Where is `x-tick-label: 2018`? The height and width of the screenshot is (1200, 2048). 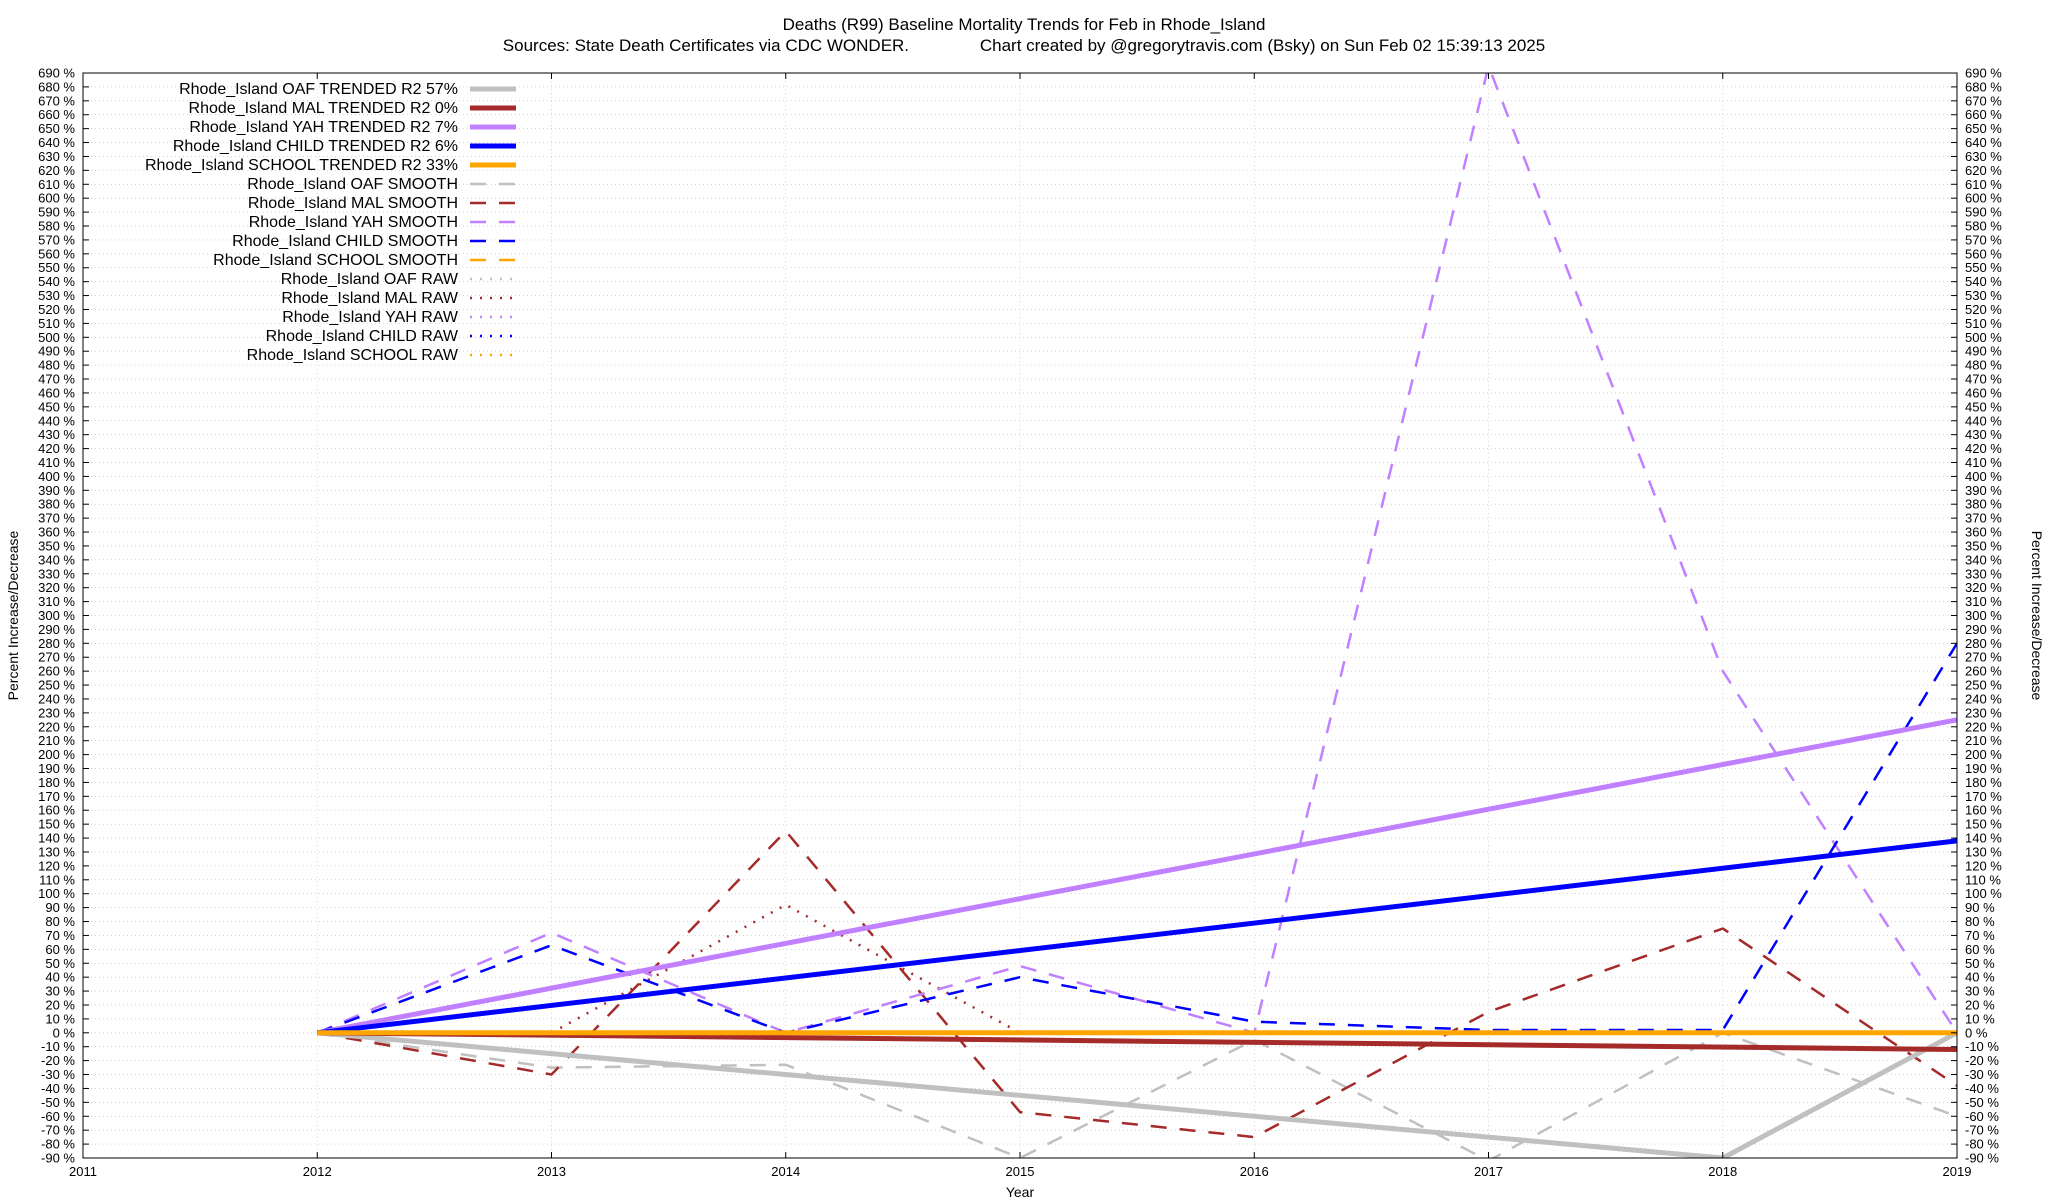 x-tick-label: 2018 is located at coordinates (1722, 1171).